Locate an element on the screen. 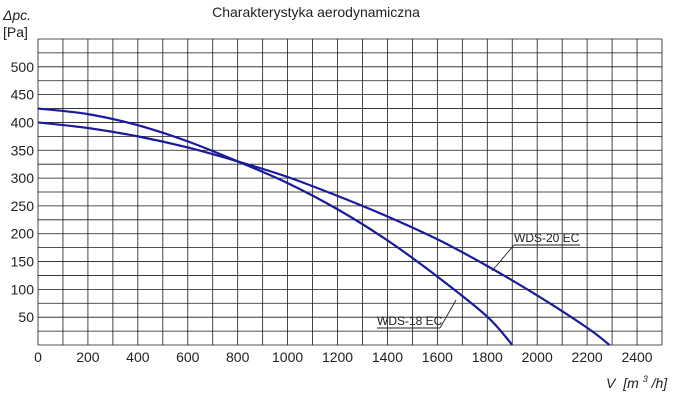 The height and width of the screenshot is (402, 674). x-axis-unit-sup: 3 is located at coordinates (645, 379).